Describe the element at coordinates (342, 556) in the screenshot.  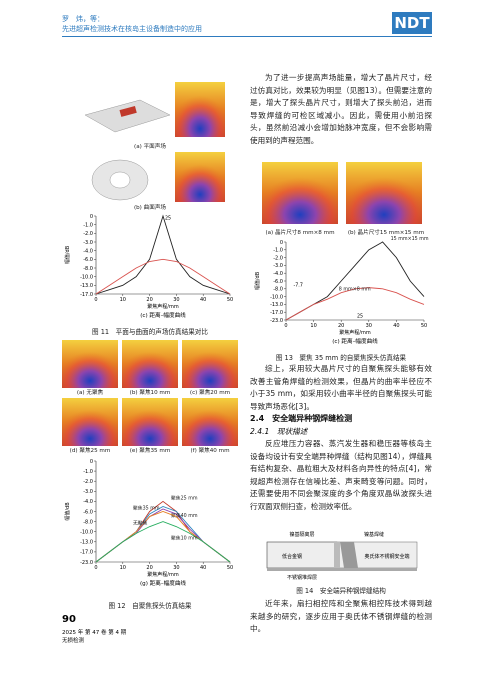
I see `diagram: 镍基隔离层 镍基焊缝 低合金钢 奥氏体不锈钢安全端 不锈钢堆焊层` at that location.